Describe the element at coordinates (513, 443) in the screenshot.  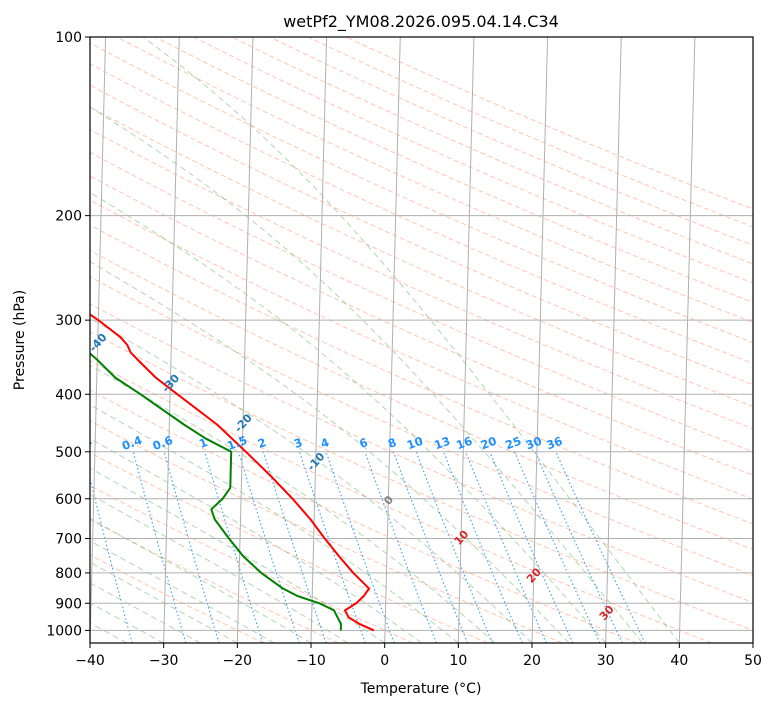
I see `mixing-ratio-label: 25` at that location.